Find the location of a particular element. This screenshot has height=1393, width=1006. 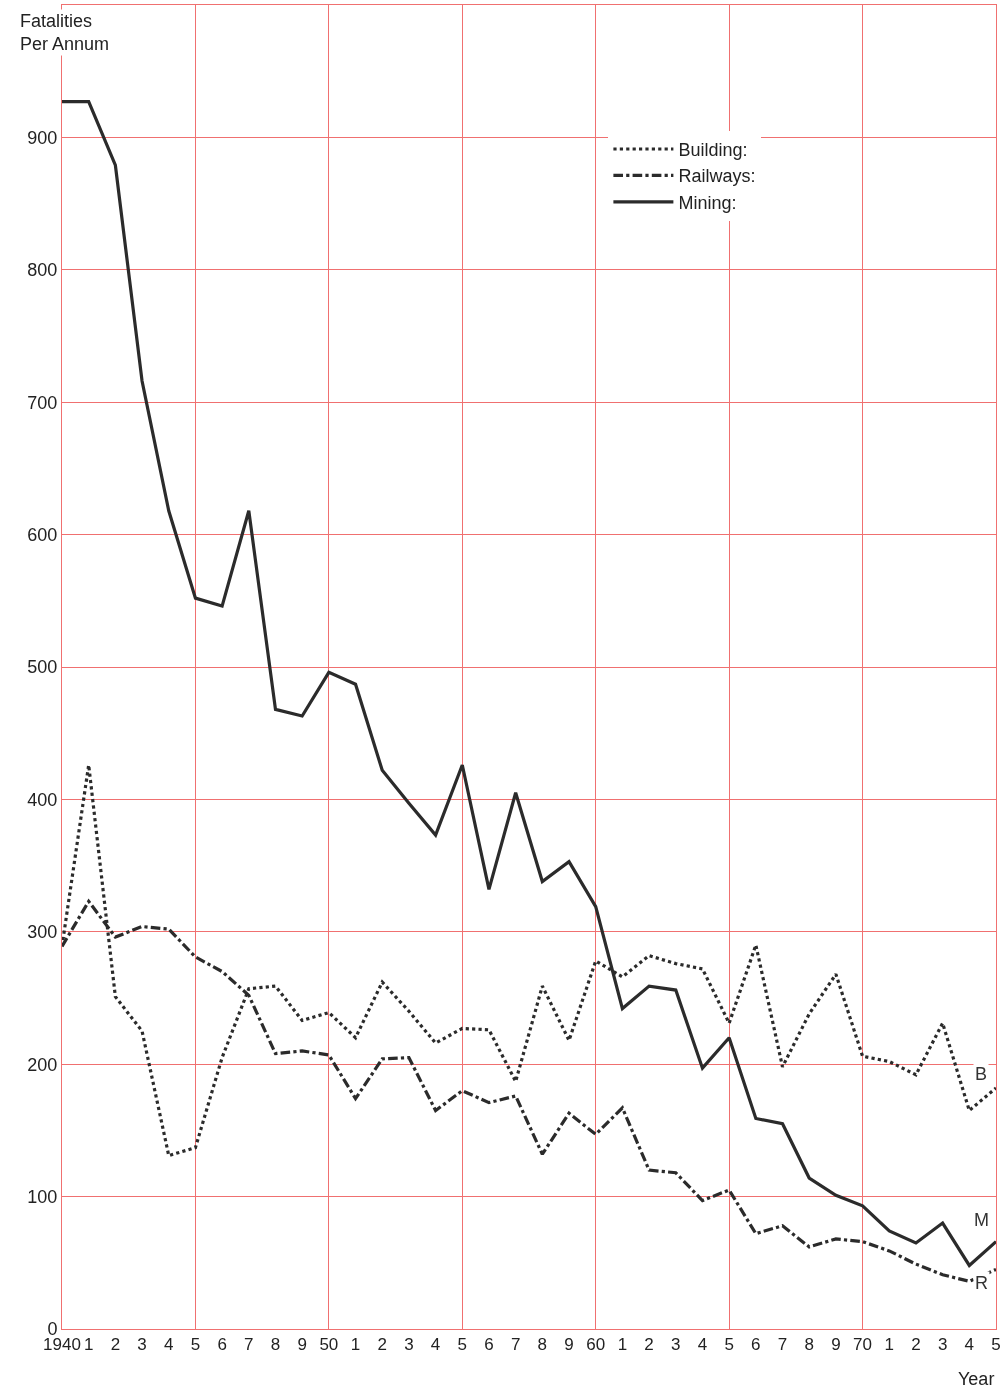

y-tick-label: 500 is located at coordinates (42, 667).